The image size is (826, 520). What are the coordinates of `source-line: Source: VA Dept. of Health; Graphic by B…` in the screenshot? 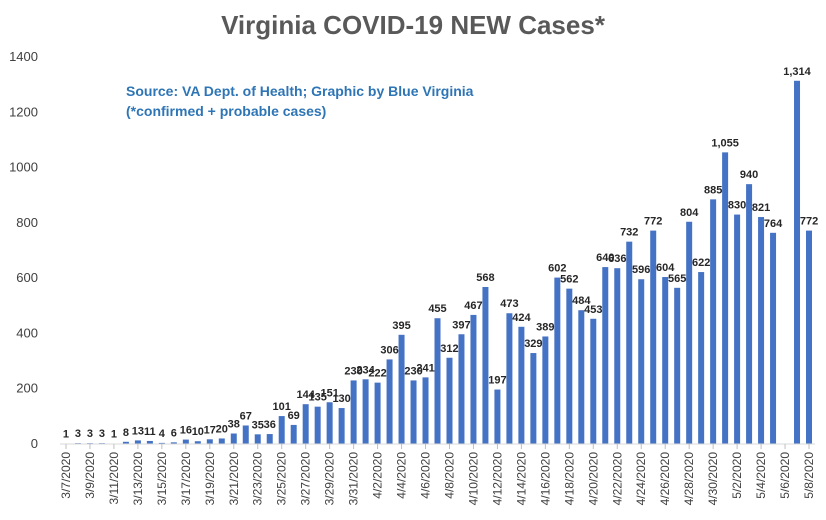 It's located at (300, 91).